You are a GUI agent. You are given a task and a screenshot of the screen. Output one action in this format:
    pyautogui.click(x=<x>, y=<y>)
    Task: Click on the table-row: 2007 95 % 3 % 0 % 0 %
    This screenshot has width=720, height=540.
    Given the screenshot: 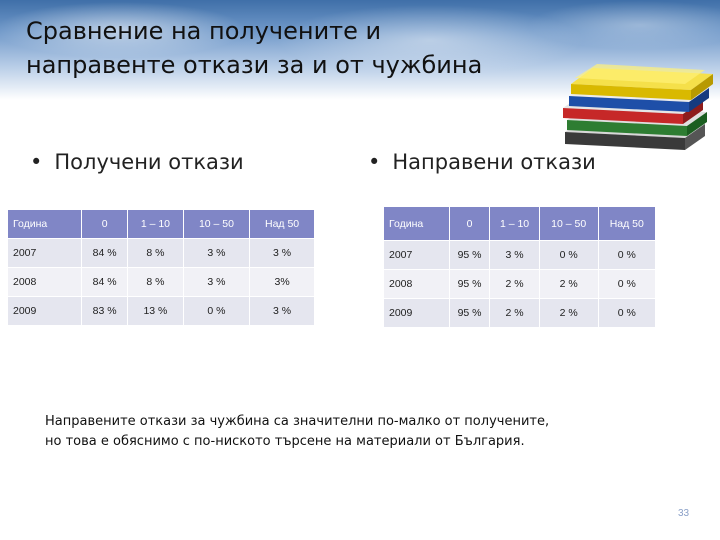 What is the action you would take?
    pyautogui.click(x=520, y=254)
    